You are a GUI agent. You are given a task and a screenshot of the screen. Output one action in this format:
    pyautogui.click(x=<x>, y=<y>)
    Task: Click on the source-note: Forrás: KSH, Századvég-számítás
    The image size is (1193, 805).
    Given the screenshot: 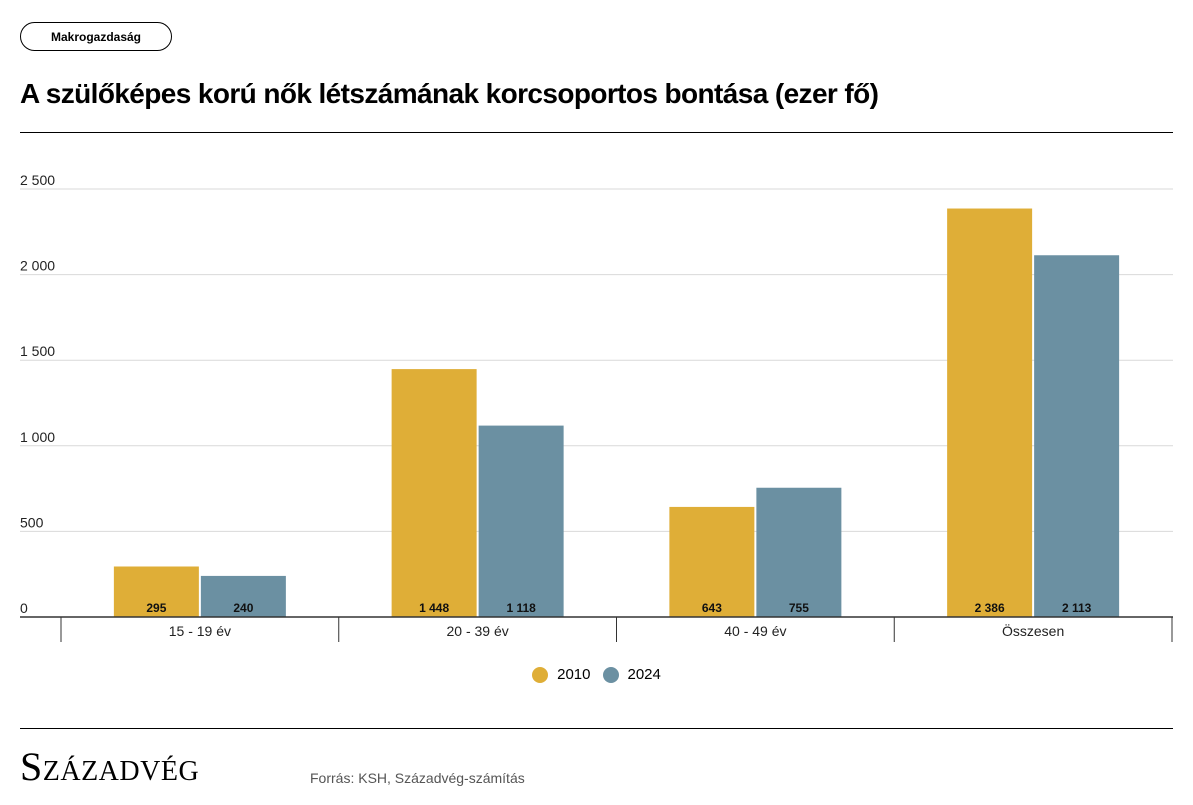 What is the action you would take?
    pyautogui.click(x=417, y=778)
    